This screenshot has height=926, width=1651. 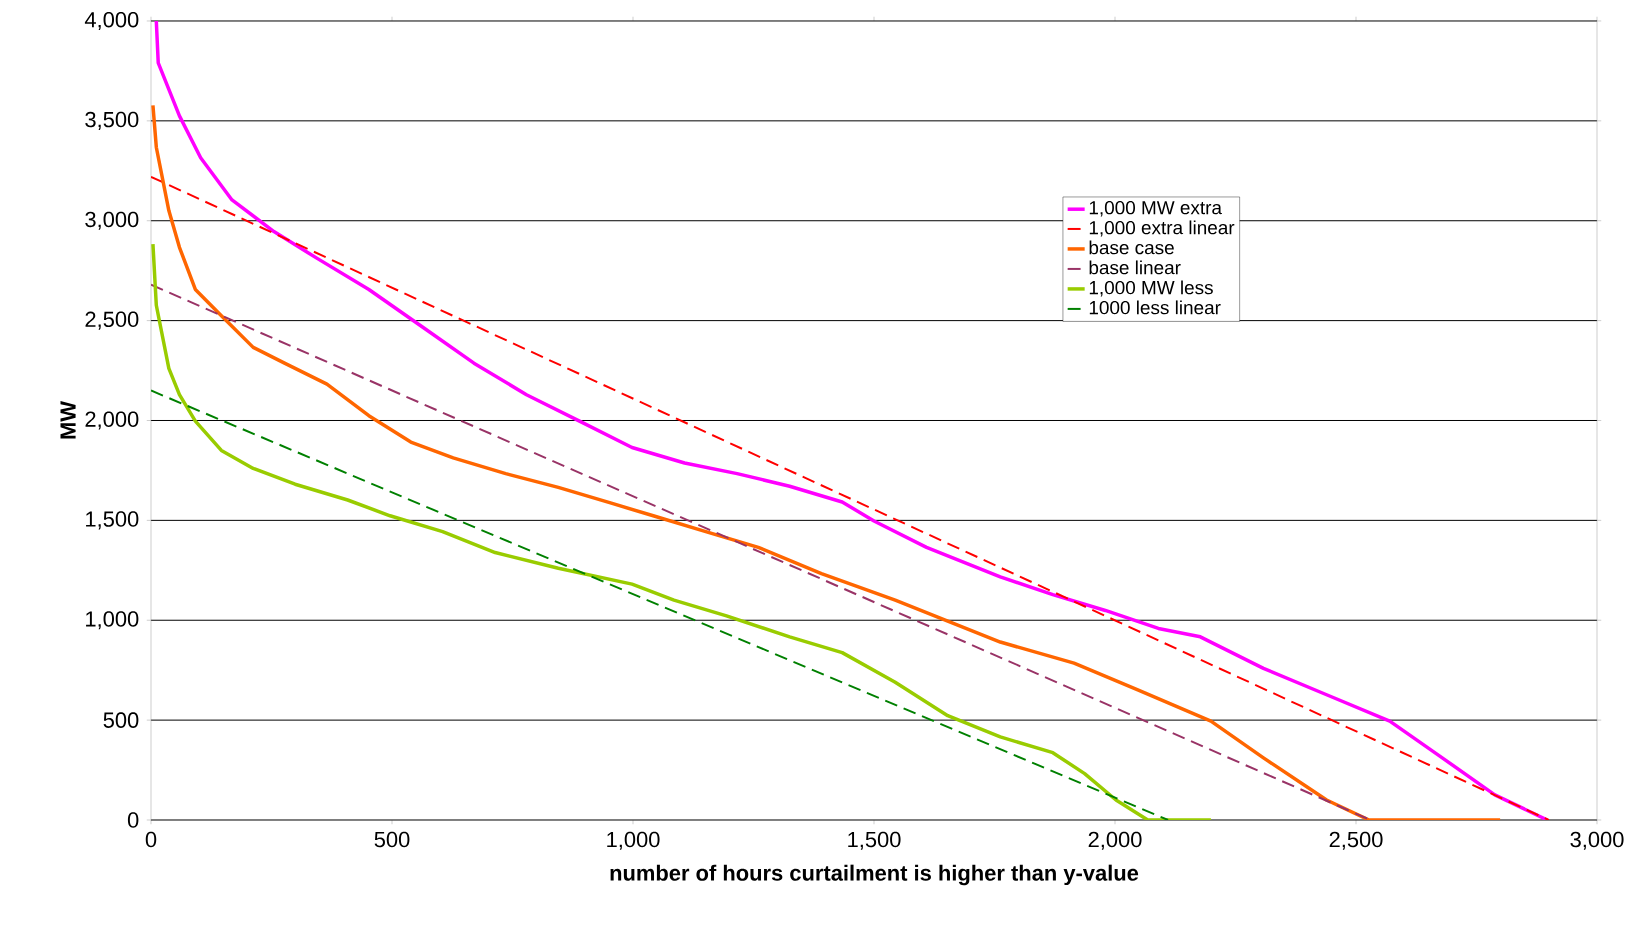 What do you see at coordinates (1115, 840) in the screenshot?
I see `x-tick-label: 2,000` at bounding box center [1115, 840].